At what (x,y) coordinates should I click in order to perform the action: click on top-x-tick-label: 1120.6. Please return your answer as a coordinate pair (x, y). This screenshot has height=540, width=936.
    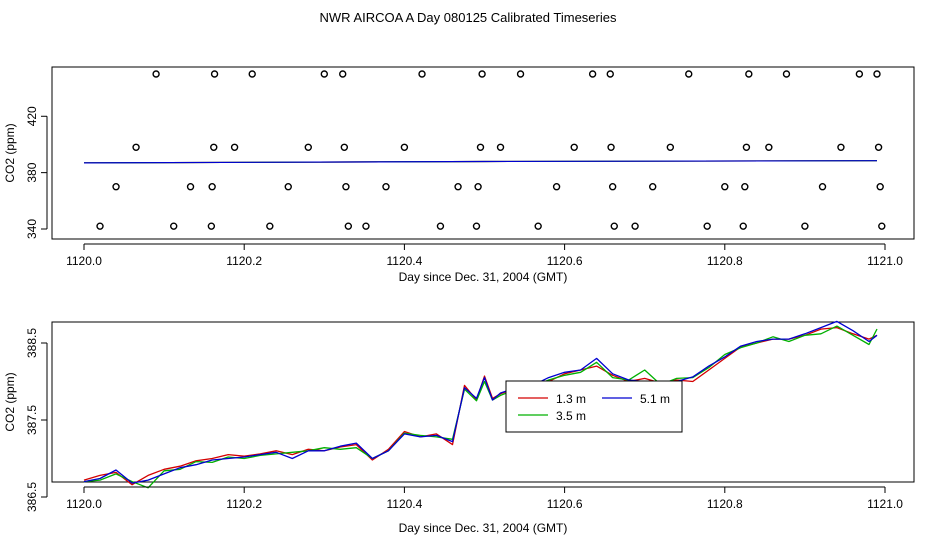
    Looking at the image, I should click on (565, 261).